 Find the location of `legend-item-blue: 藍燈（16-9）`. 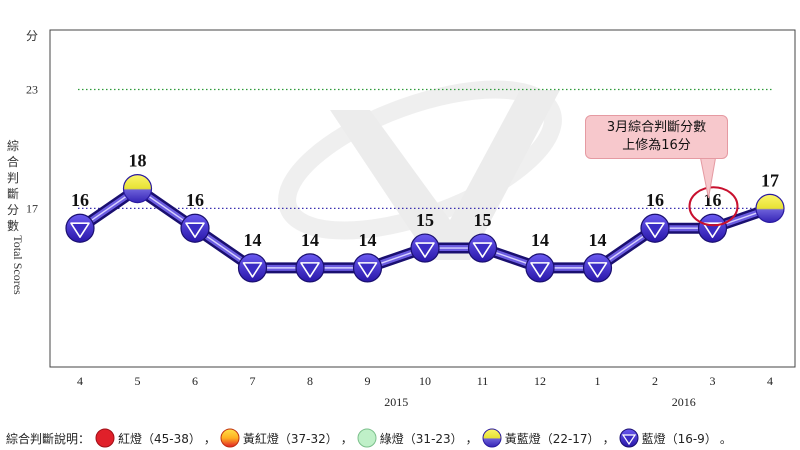

legend-item-blue: 藍燈（16-9） is located at coordinates (667, 438).